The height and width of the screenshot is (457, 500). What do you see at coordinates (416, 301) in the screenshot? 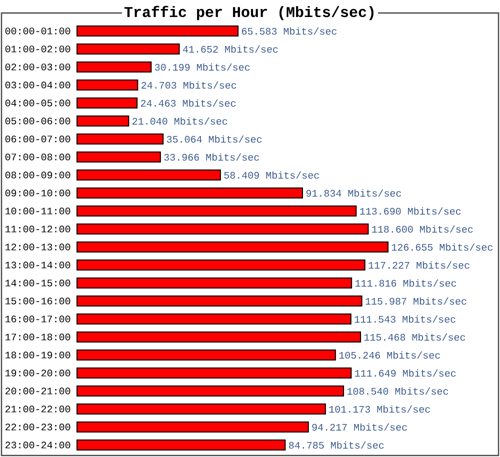
I see `data-label: 115.987 Mbits/sec` at bounding box center [416, 301].